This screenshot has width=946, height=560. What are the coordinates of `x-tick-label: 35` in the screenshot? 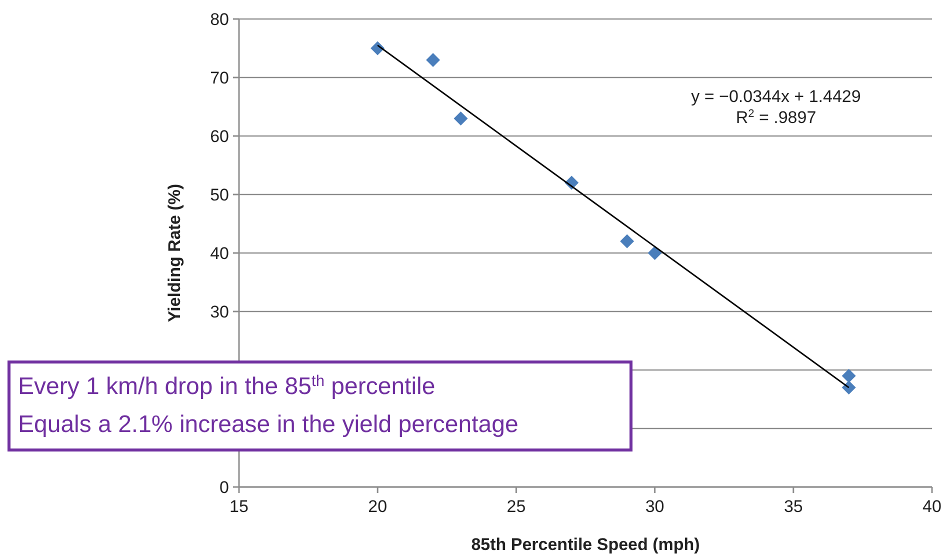 It's located at (793, 506).